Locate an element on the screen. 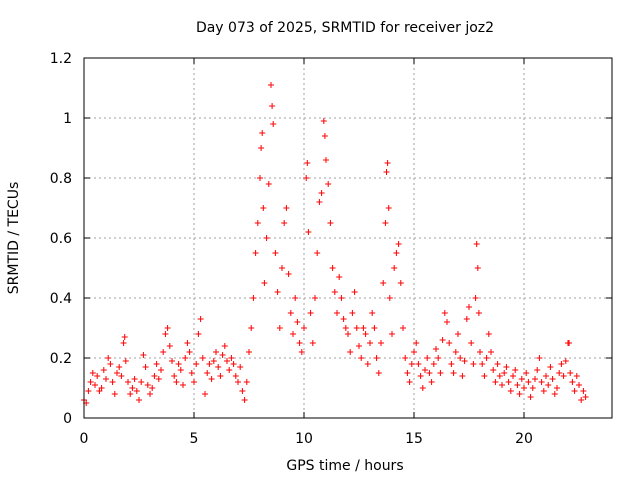 The image size is (640, 480). x-tick-label: 10 is located at coordinates (304, 439).